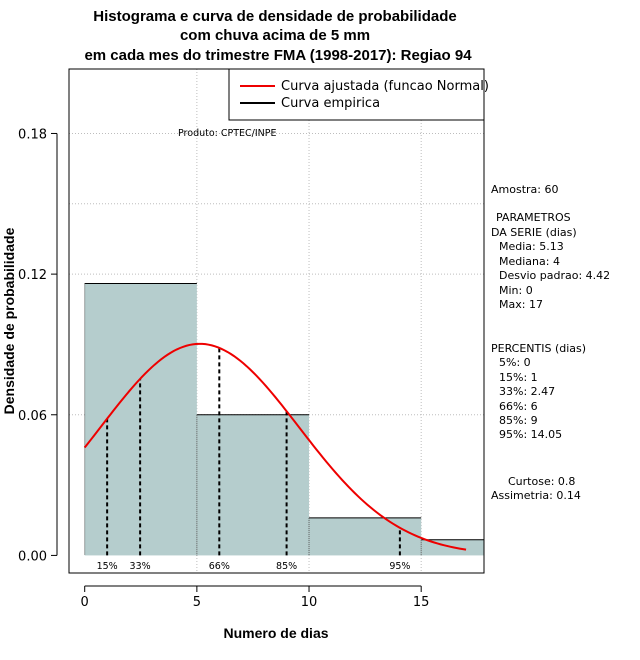 This screenshot has width=640, height=660. I want to click on percentile-markers, so click(253, 451).